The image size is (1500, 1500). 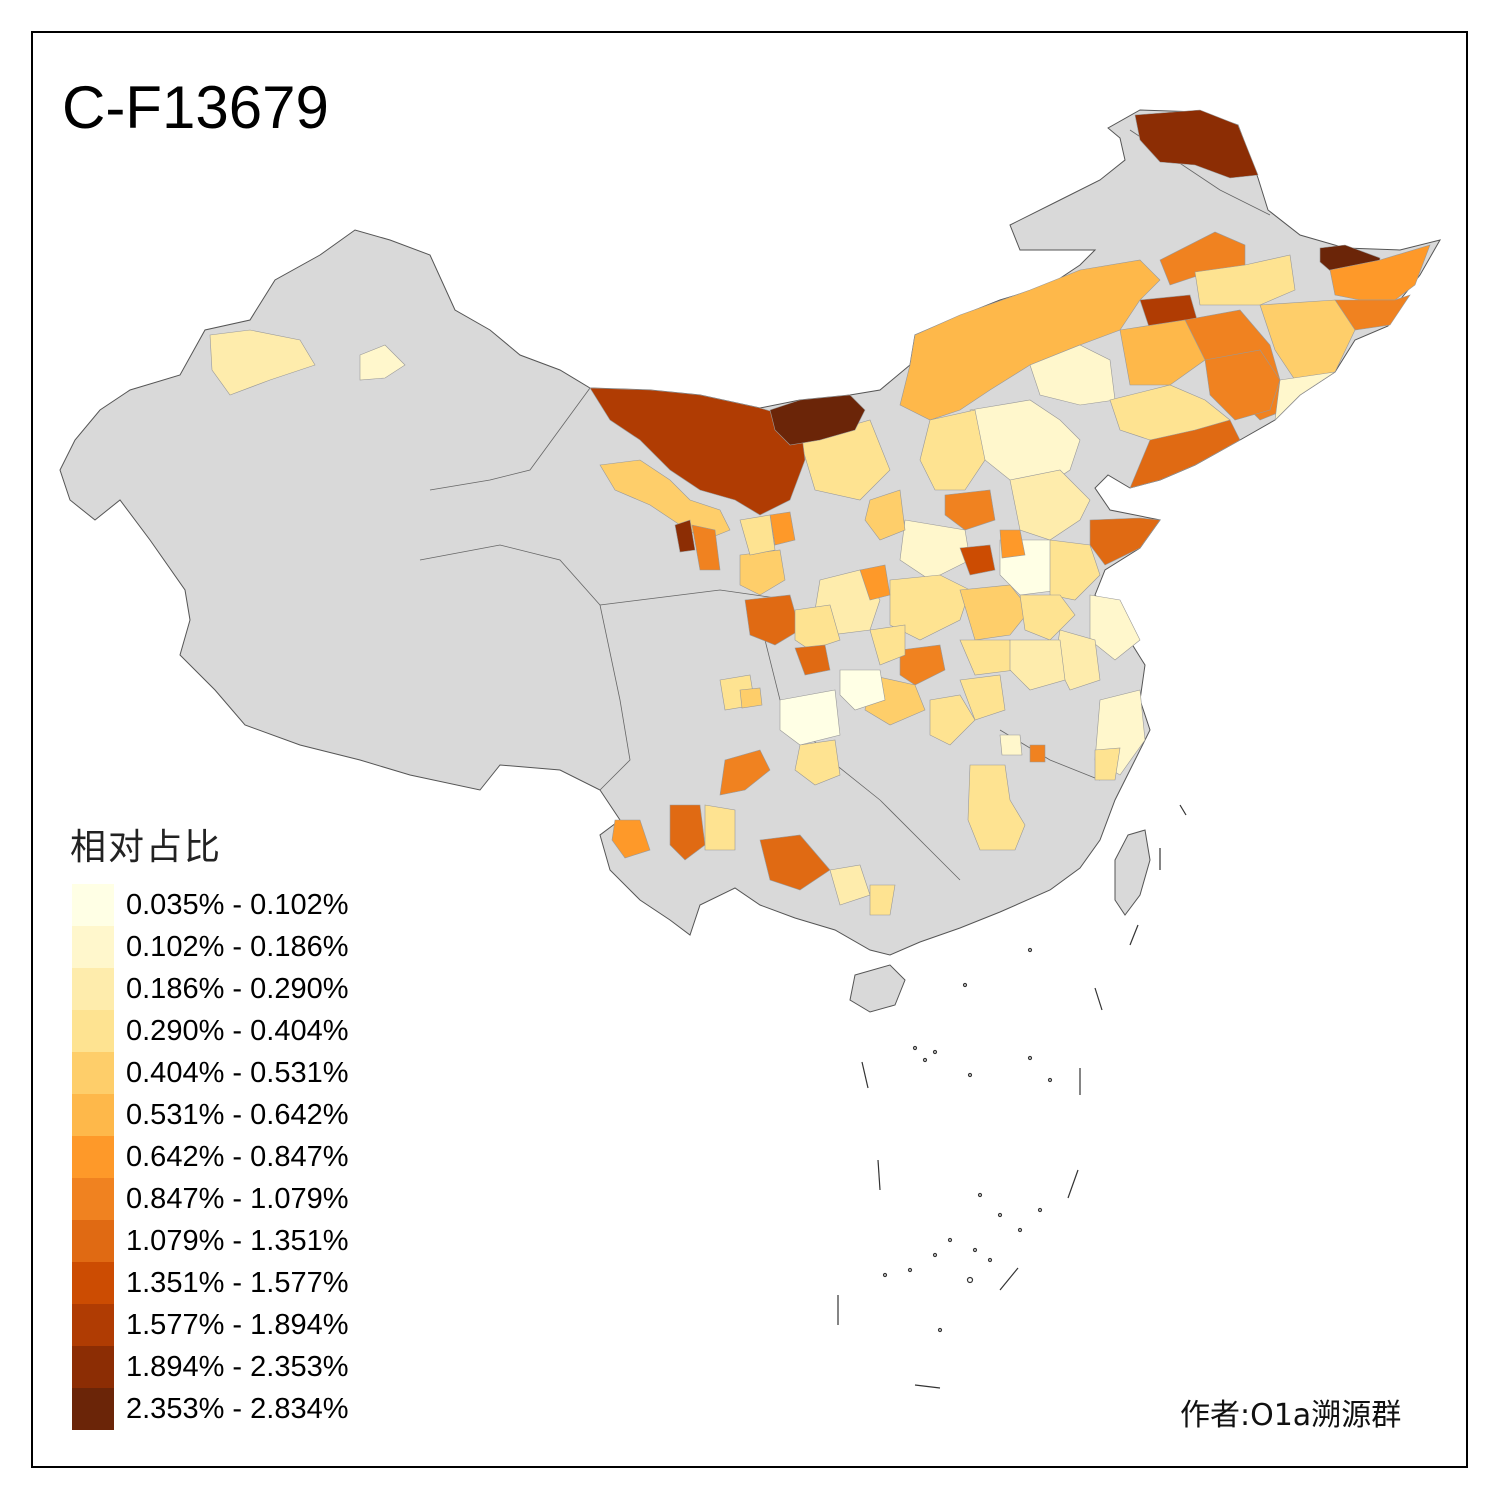 What do you see at coordinates (1012, 1096) in the screenshot?
I see `south-china-sea-islands` at bounding box center [1012, 1096].